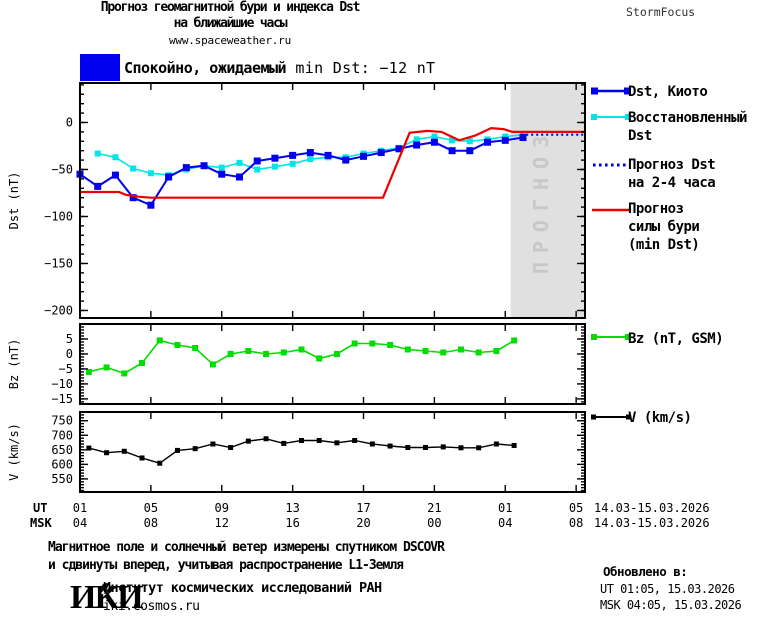 The image size is (760, 620). I want to click on bz-series, so click(301, 357).